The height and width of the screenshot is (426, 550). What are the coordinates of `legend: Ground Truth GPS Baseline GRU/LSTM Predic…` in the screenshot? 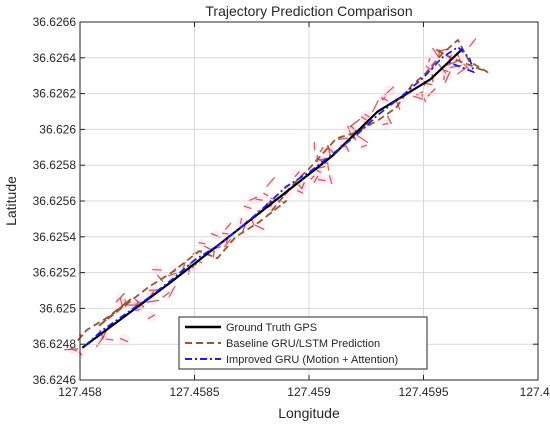 It's located at (303, 343).